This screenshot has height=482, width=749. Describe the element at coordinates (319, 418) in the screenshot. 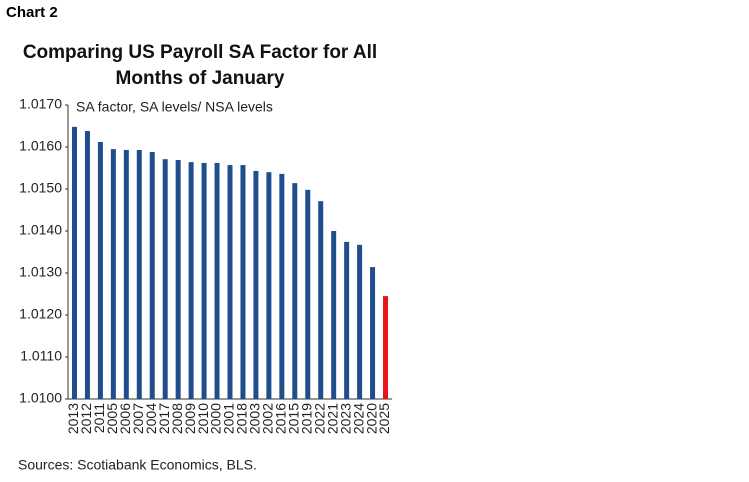

I see `x-tick-label: 2022` at that location.